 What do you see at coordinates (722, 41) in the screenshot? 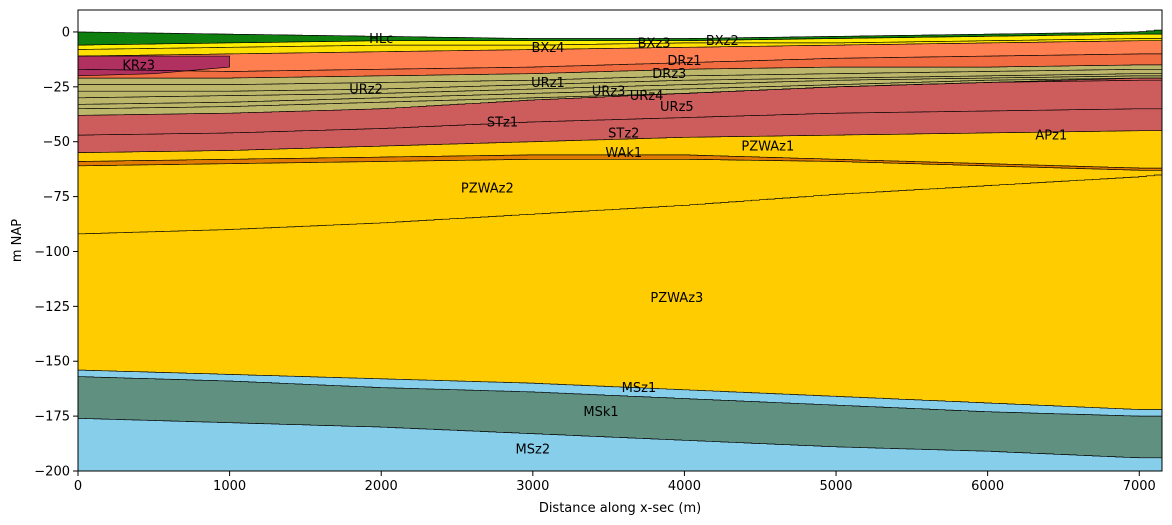
I see `unit-label-bxz2: BXz2` at bounding box center [722, 41].